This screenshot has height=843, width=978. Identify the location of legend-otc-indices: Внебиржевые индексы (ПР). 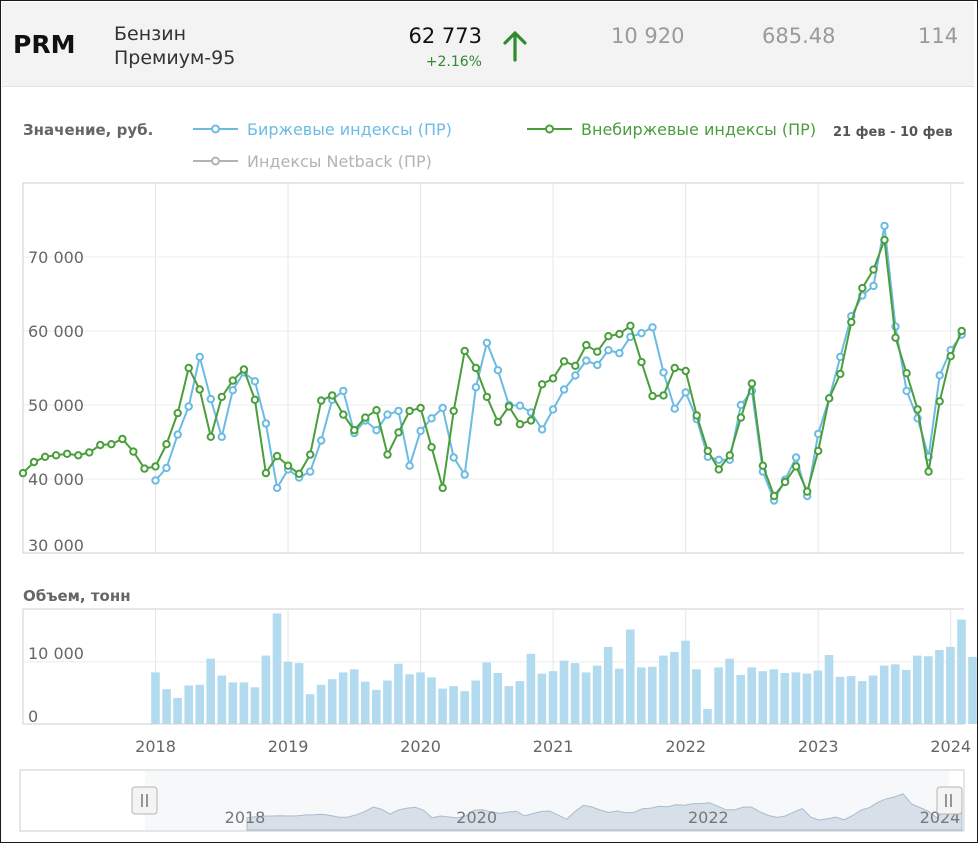
(671, 129).